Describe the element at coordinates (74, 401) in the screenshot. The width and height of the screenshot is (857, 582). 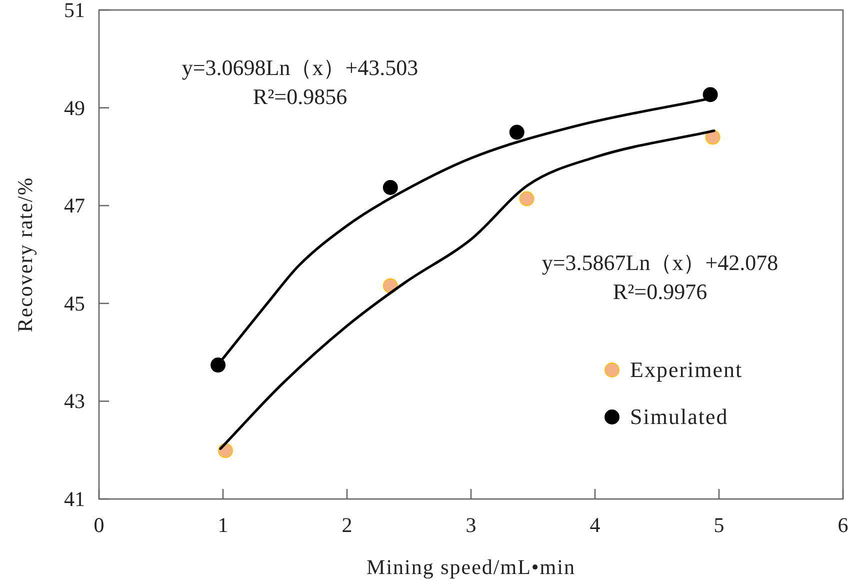
I see `y-tick-label: 43` at that location.